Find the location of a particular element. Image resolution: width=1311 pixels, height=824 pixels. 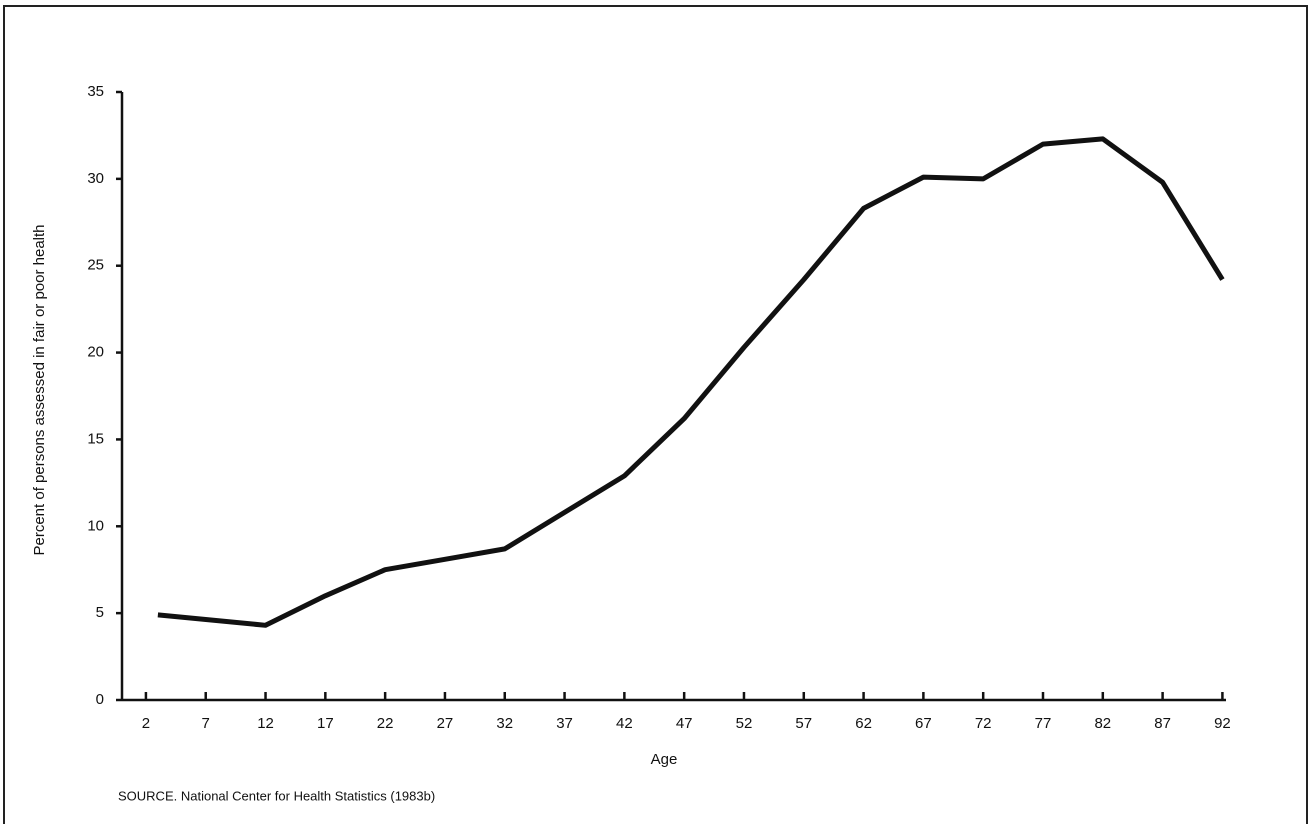

x-tick-label: 32 is located at coordinates (504, 723).